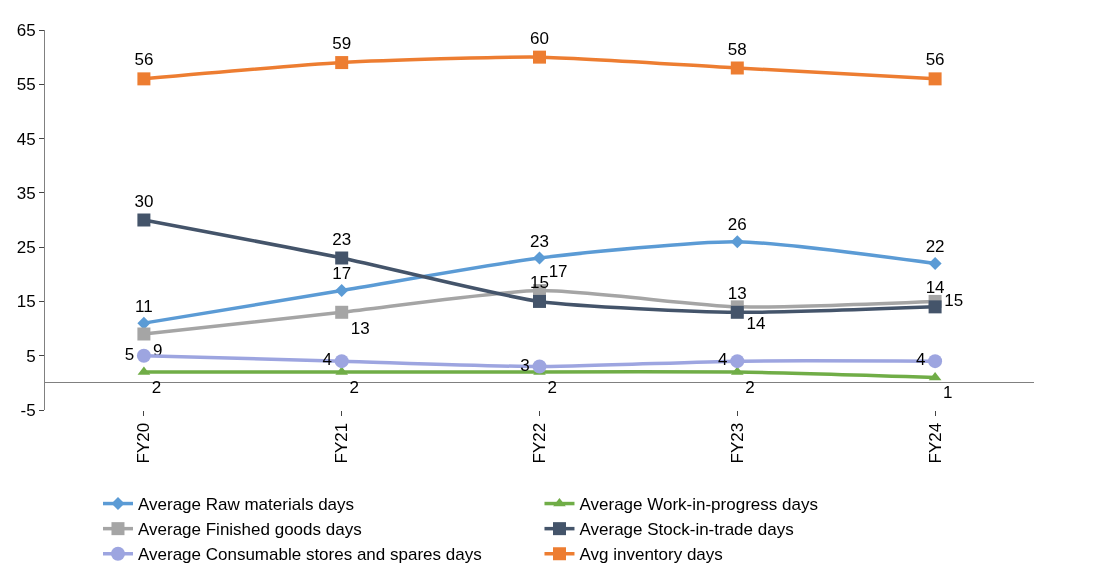  I want to click on y-tick-label: 35, so click(26, 193).